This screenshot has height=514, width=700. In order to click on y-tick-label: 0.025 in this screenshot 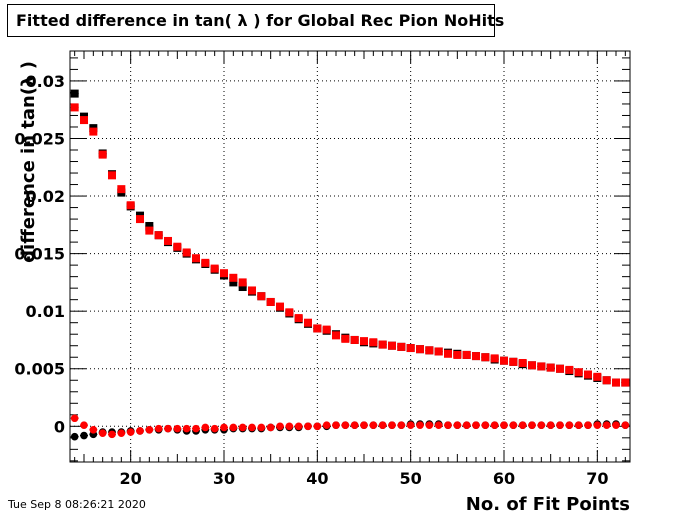, I will do `click(39, 138)`.